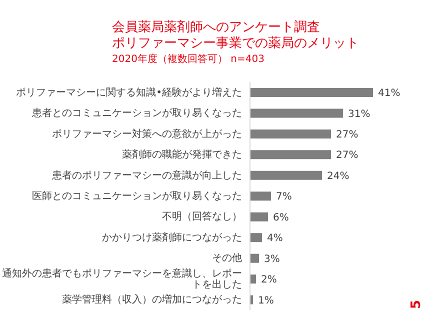  I want to click on y-tick-label: かかりつけ薬剤師につながった, so click(172, 236).